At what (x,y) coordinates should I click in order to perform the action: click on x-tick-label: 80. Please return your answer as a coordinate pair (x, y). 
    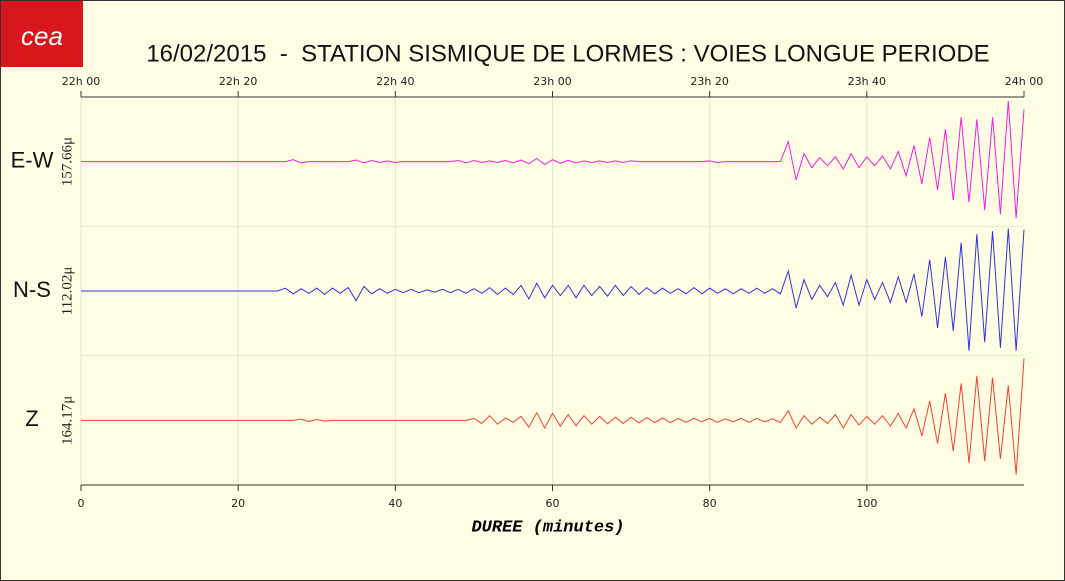
    Looking at the image, I should click on (710, 503).